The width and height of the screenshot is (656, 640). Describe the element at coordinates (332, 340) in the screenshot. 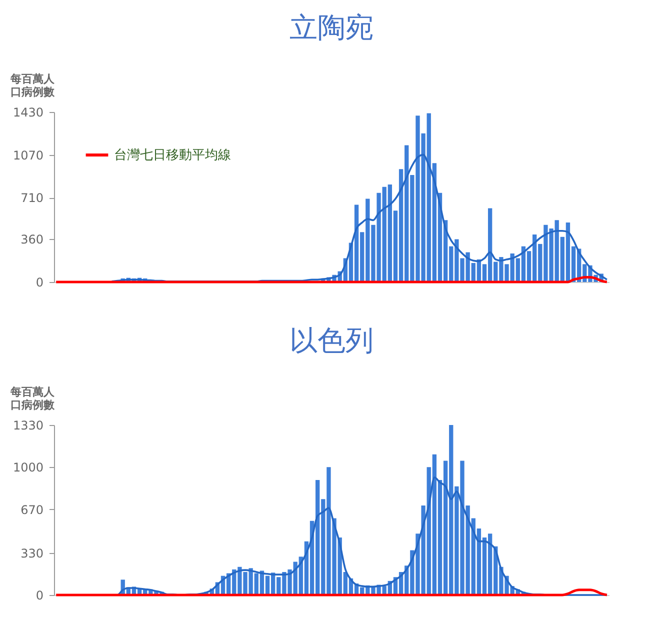

I see `chart-title: 以色列` at that location.